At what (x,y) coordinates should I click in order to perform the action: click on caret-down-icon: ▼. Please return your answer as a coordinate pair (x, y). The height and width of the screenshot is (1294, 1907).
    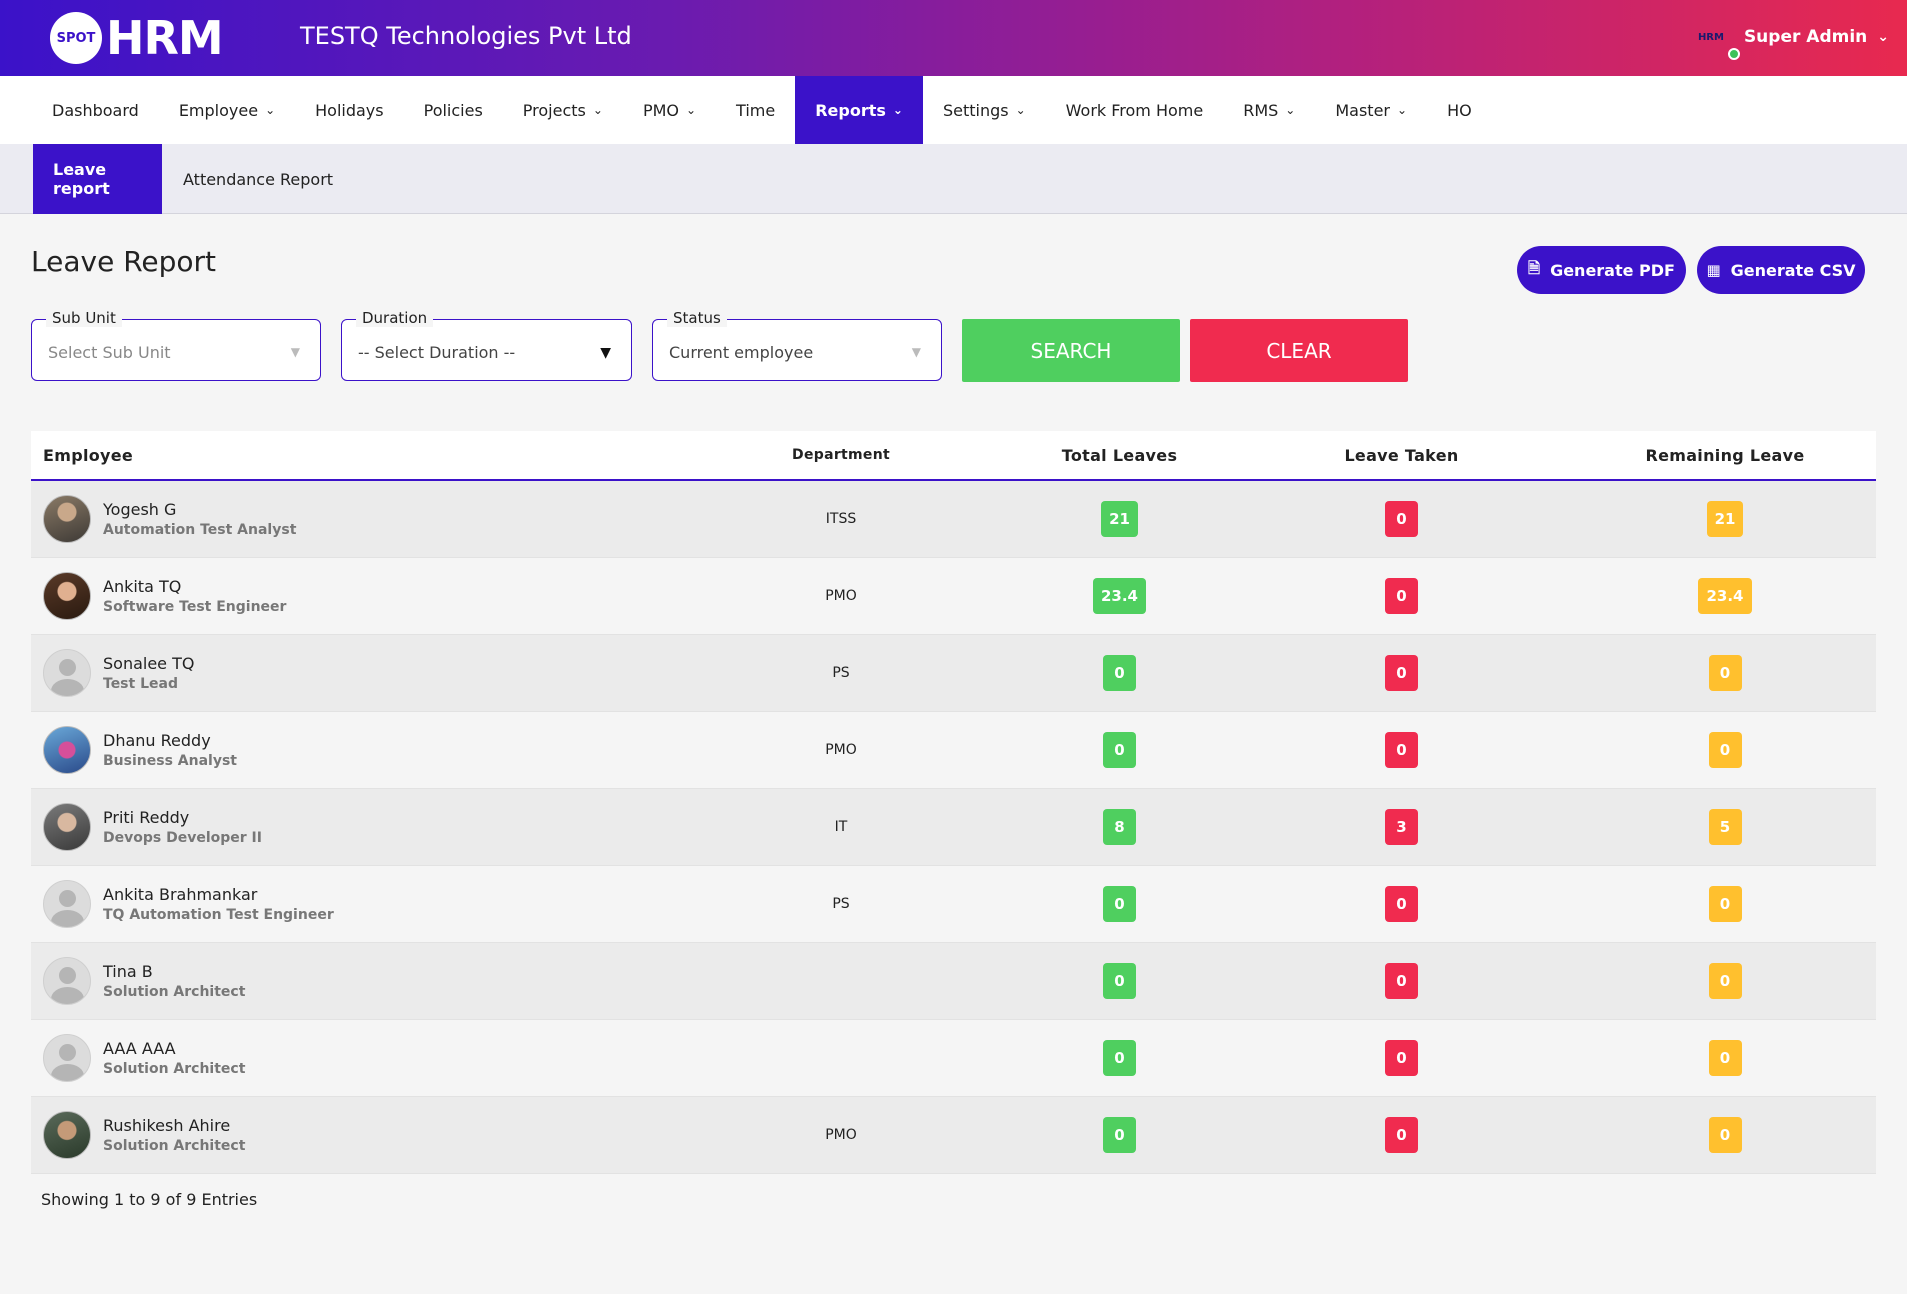
    Looking at the image, I should click on (916, 352).